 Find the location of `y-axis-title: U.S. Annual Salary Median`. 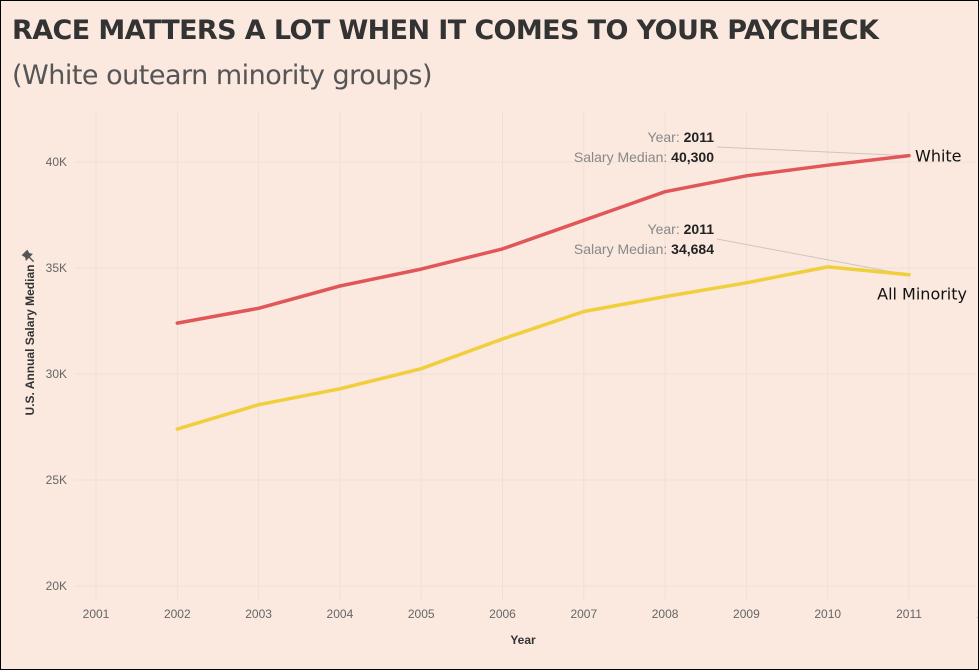

y-axis-title: U.S. Annual Salary Median is located at coordinates (30, 340).